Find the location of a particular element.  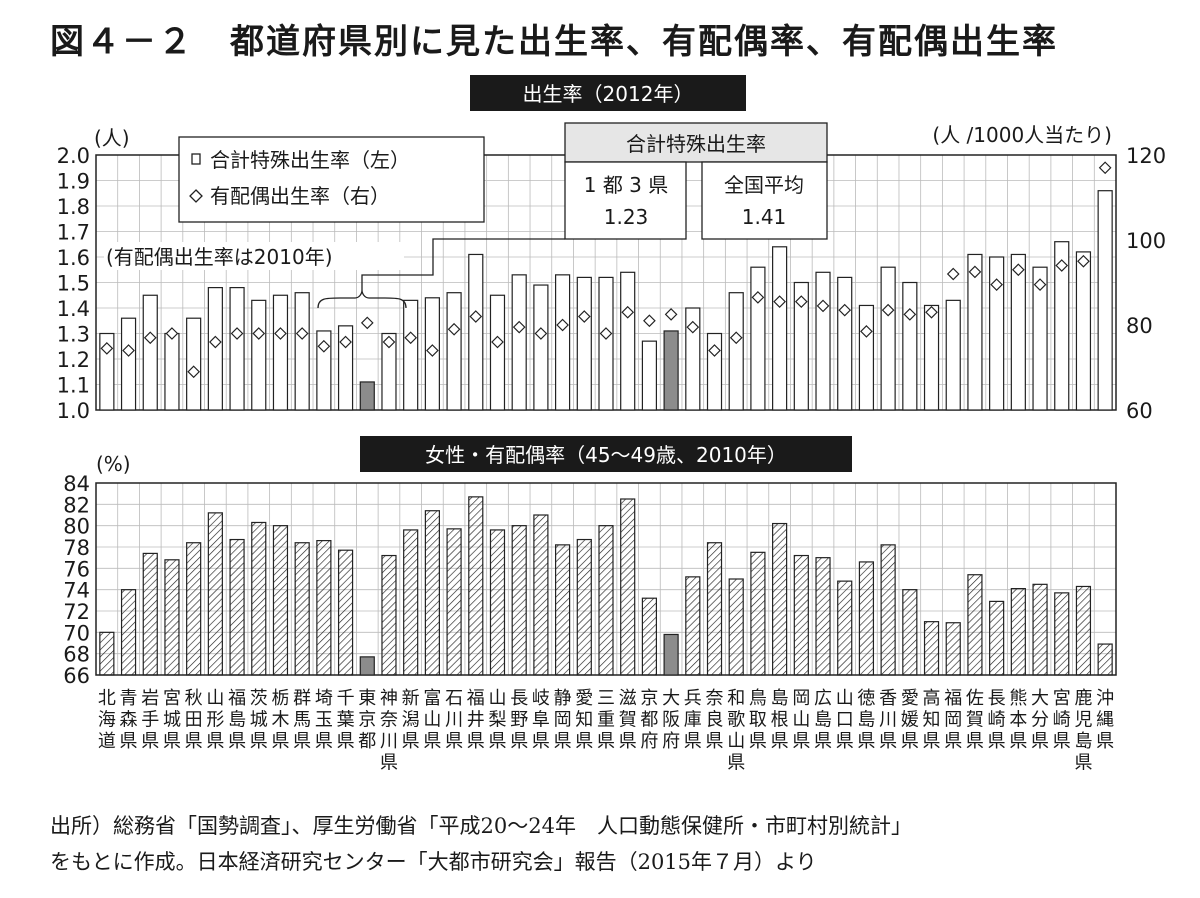

prefecture-label: 兵庫県 is located at coordinates (693, 720).